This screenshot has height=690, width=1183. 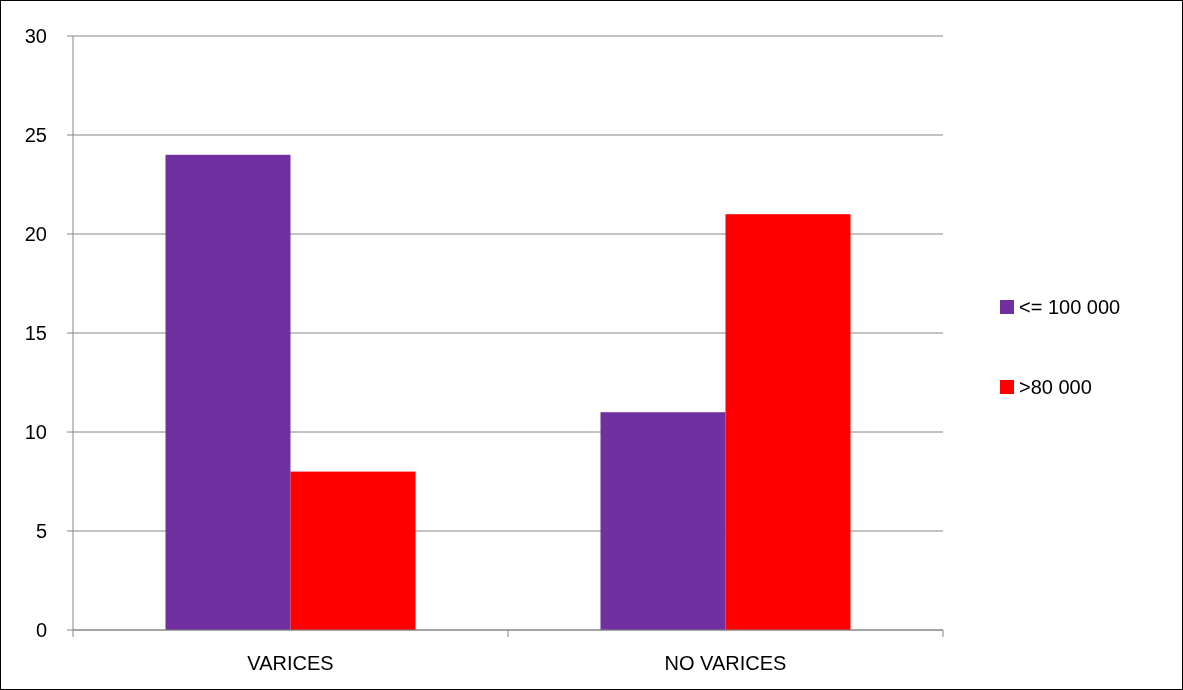 I want to click on y-tick-label: 25, so click(x=35, y=135).